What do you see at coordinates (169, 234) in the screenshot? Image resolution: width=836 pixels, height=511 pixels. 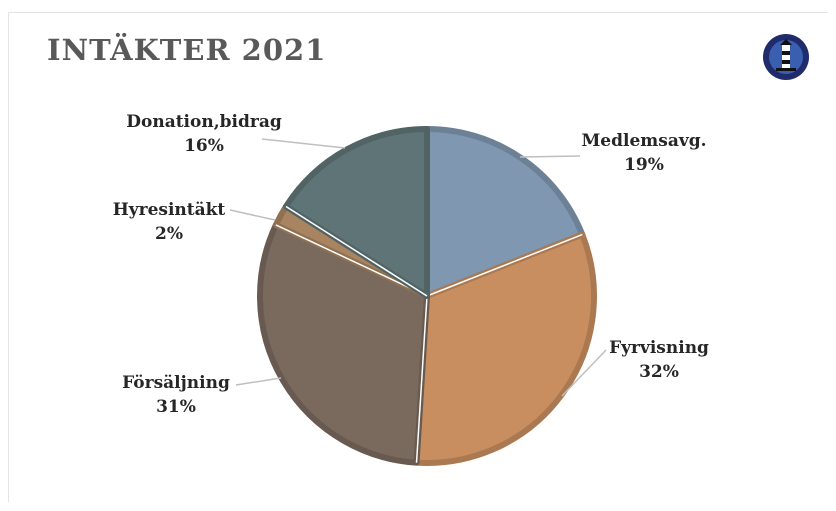 I see `slice-percent-label: 2%` at bounding box center [169, 234].